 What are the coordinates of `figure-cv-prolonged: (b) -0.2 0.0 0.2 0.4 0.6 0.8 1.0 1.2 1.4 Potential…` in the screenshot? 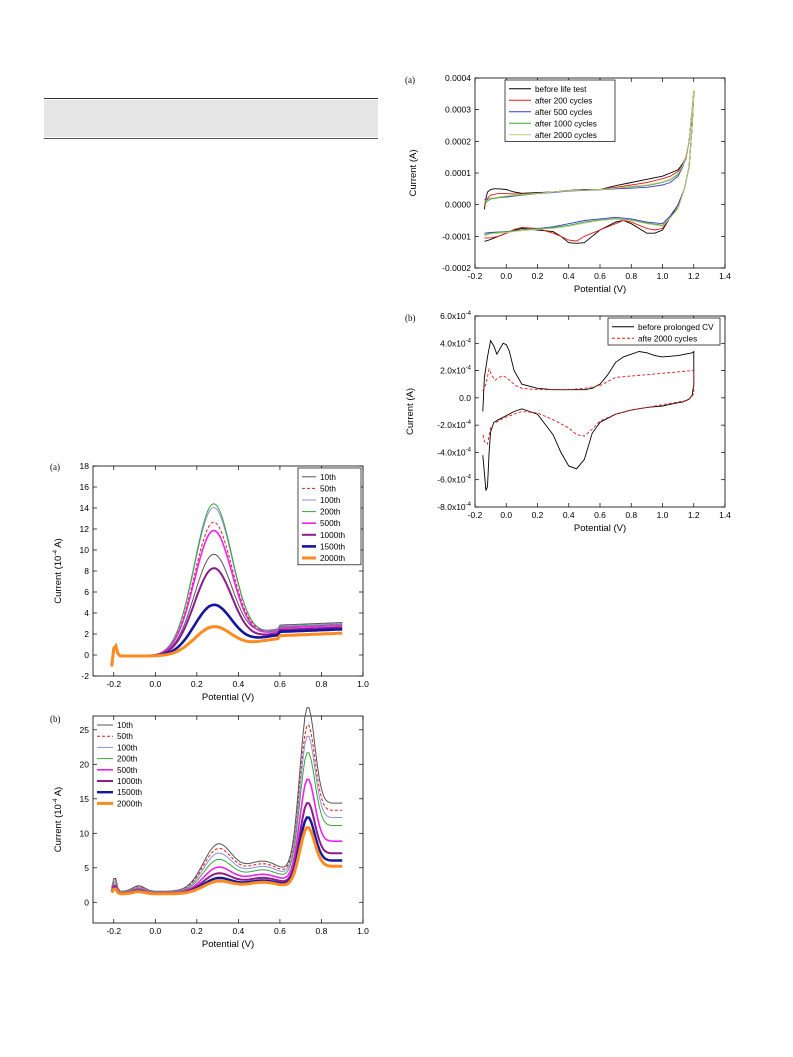 It's located at (568, 422).